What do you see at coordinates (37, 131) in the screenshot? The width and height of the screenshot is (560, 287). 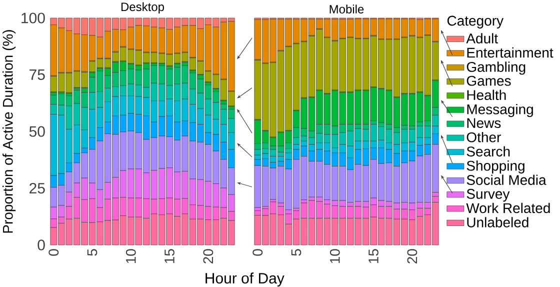 I see `y-tick-label: 50` at bounding box center [37, 131].